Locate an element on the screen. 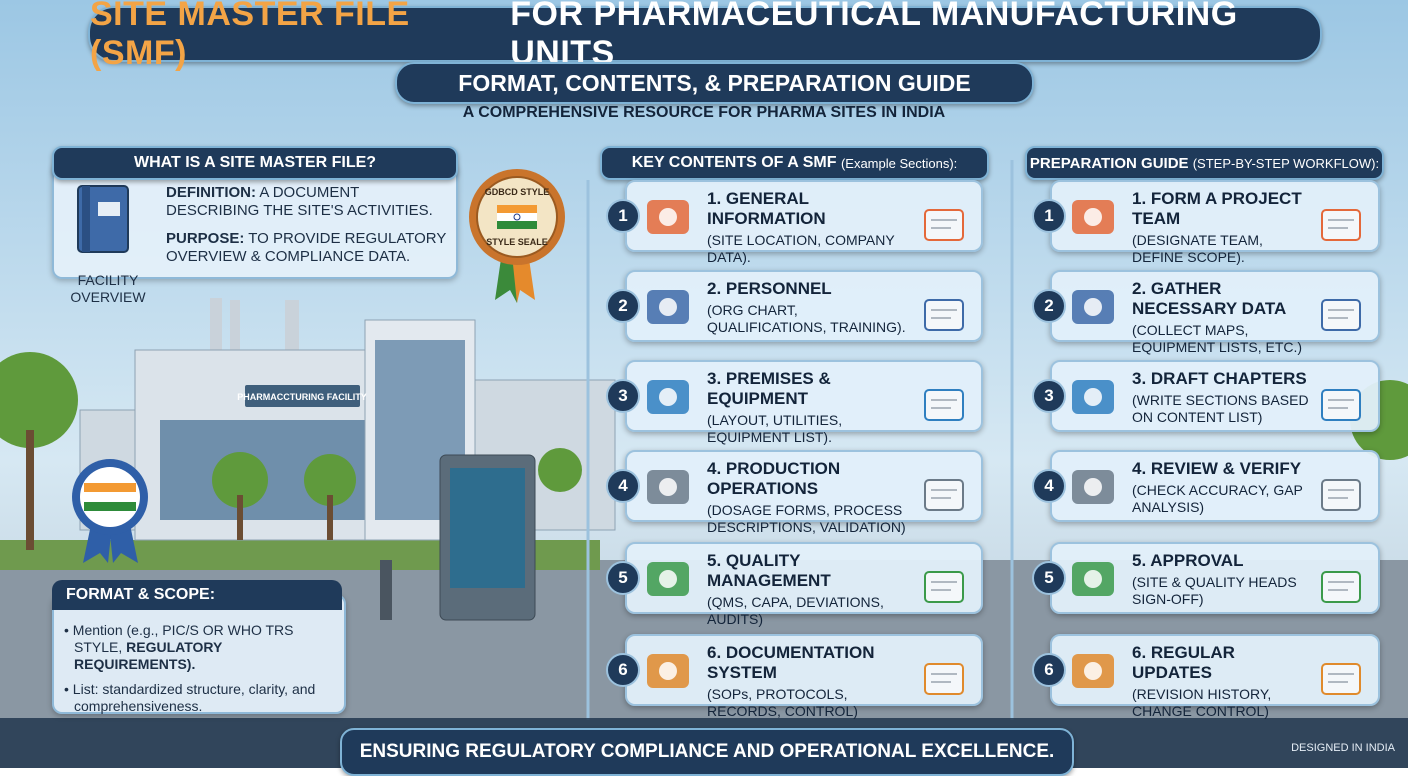 The width and height of the screenshot is (1408, 776). card-title: 3. PREMISES & EQUIPMENT is located at coordinates (769, 388).